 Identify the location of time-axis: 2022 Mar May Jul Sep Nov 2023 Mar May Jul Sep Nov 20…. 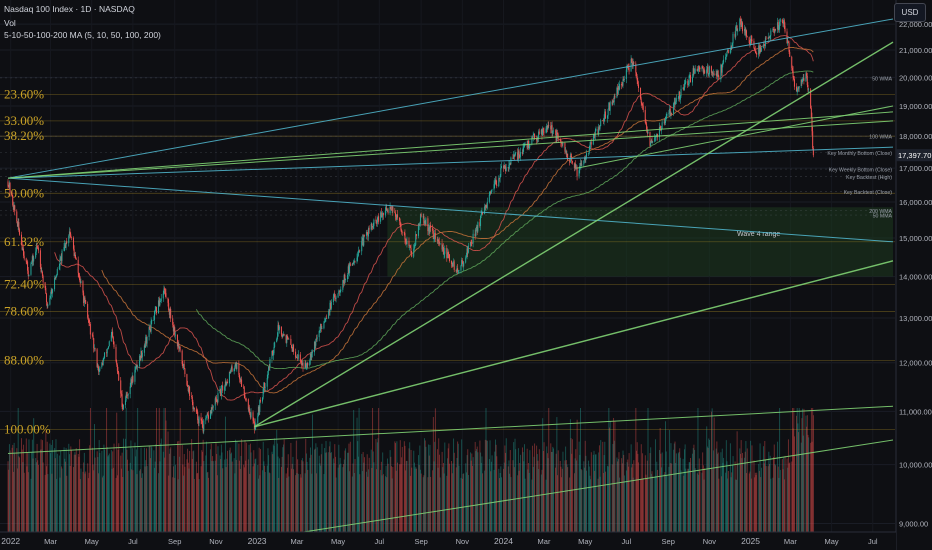
(448, 540).